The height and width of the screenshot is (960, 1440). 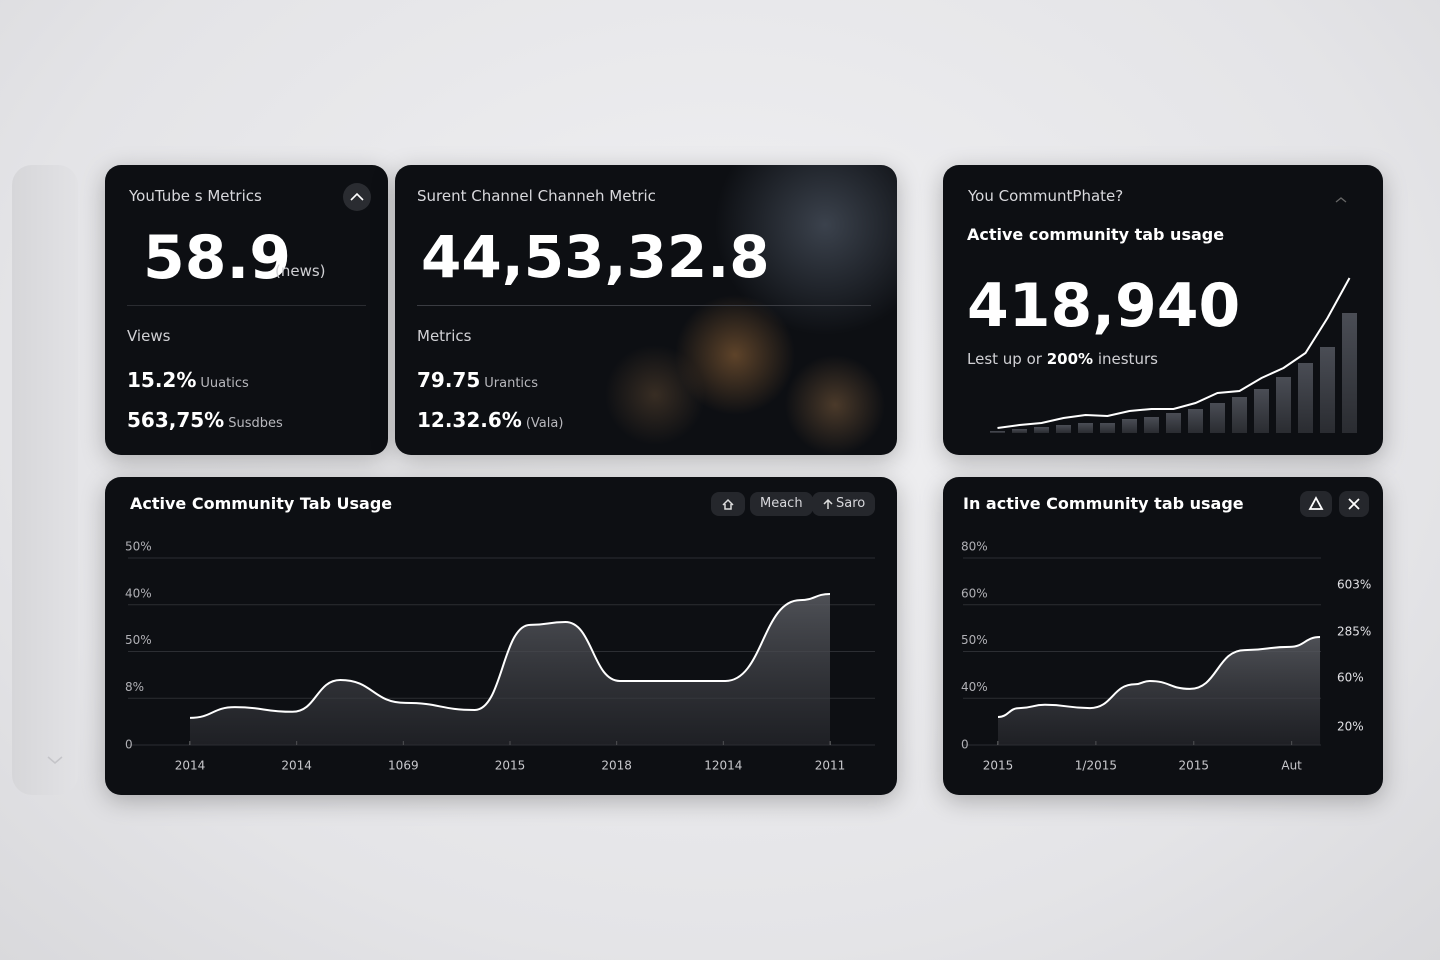 What do you see at coordinates (261, 503) in the screenshot?
I see `chart-title: Active Community Tab Usage` at bounding box center [261, 503].